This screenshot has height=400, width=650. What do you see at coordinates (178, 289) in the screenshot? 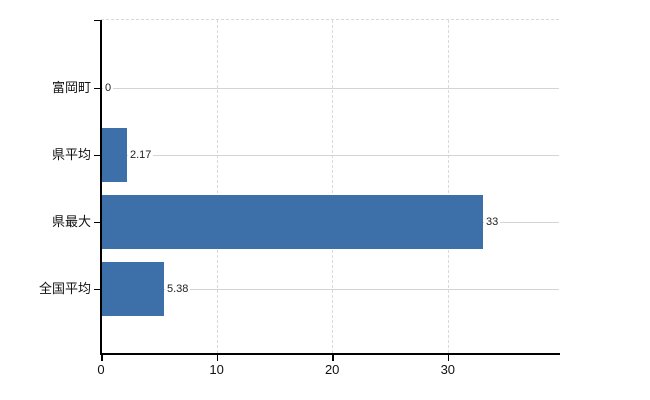
I see `bar-value-label: 5.38` at bounding box center [178, 289].